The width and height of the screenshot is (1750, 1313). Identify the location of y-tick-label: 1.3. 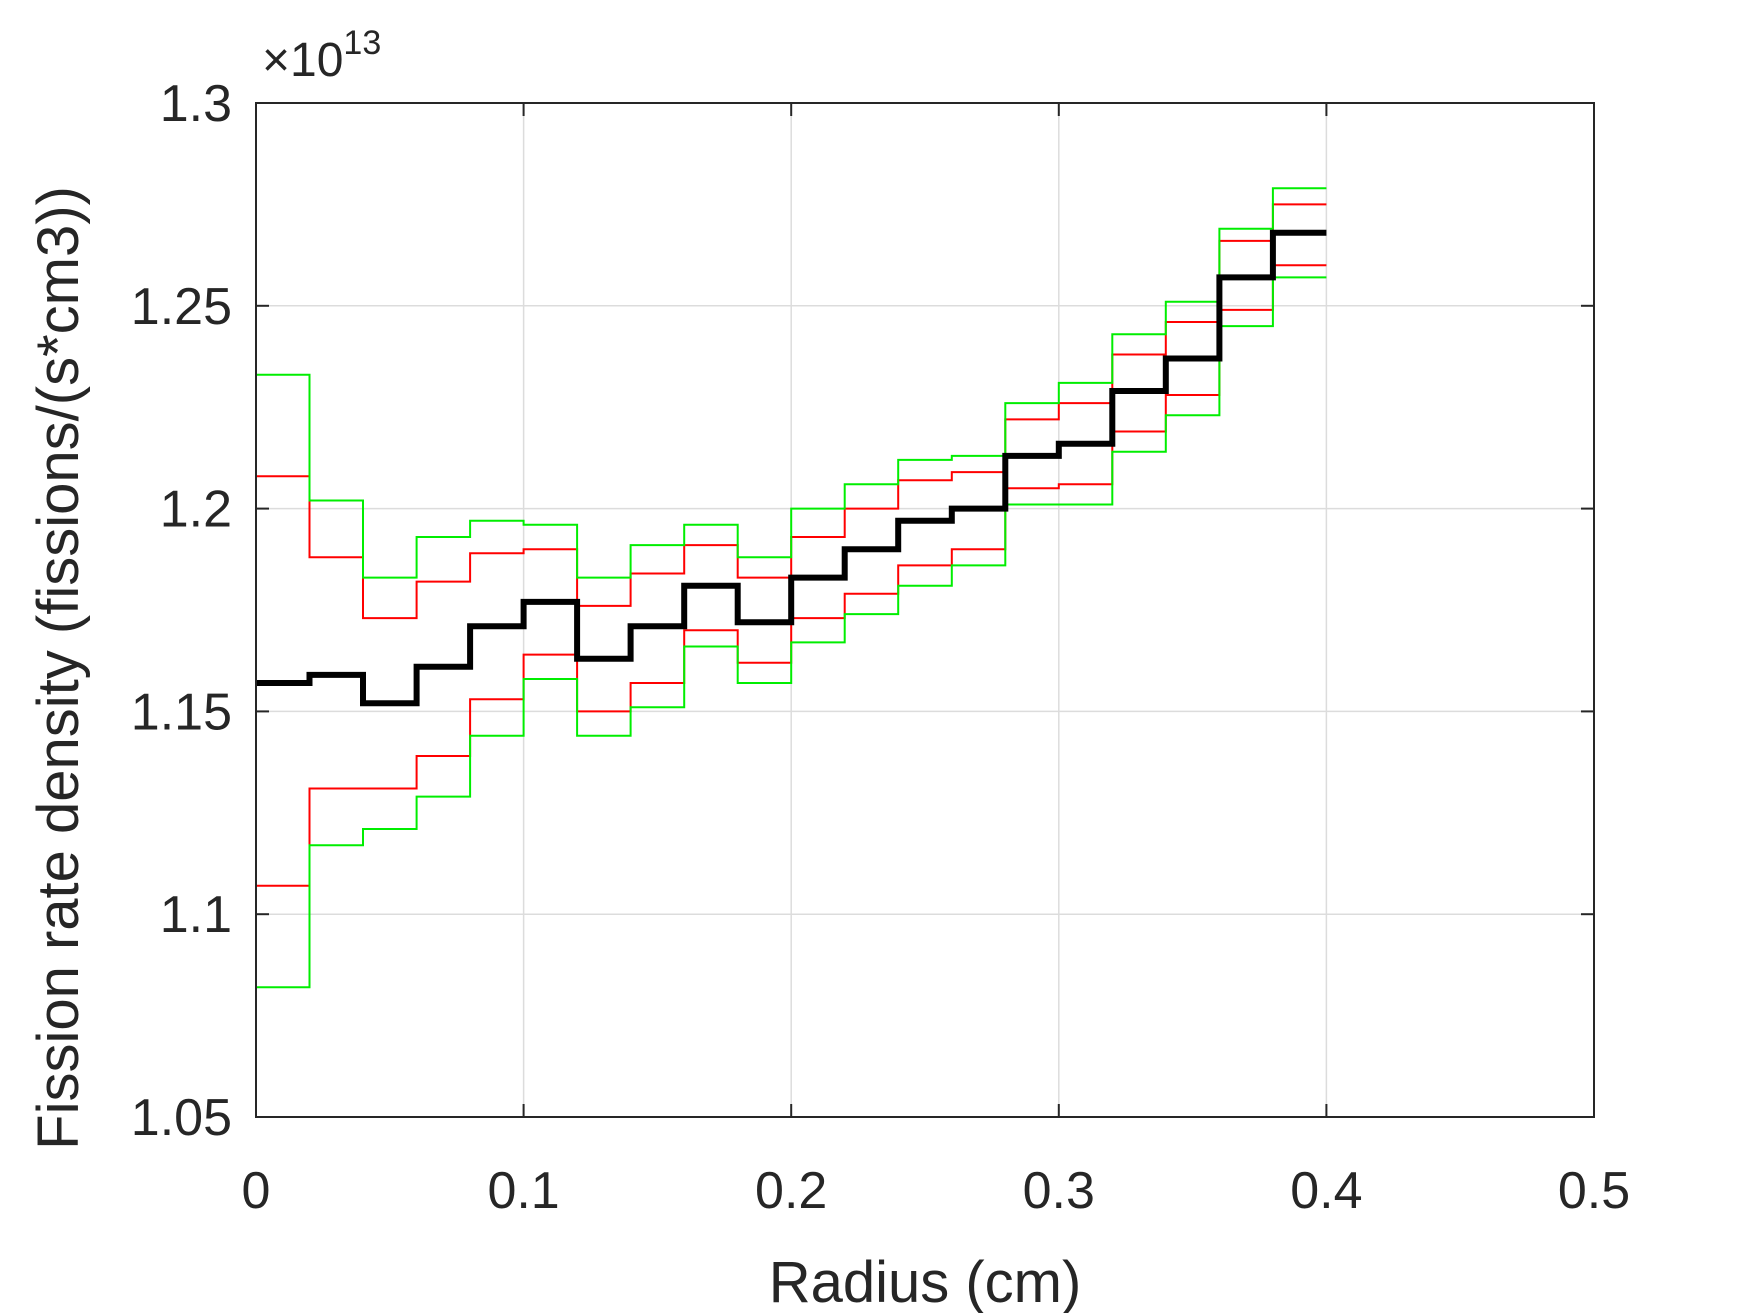
(196, 104).